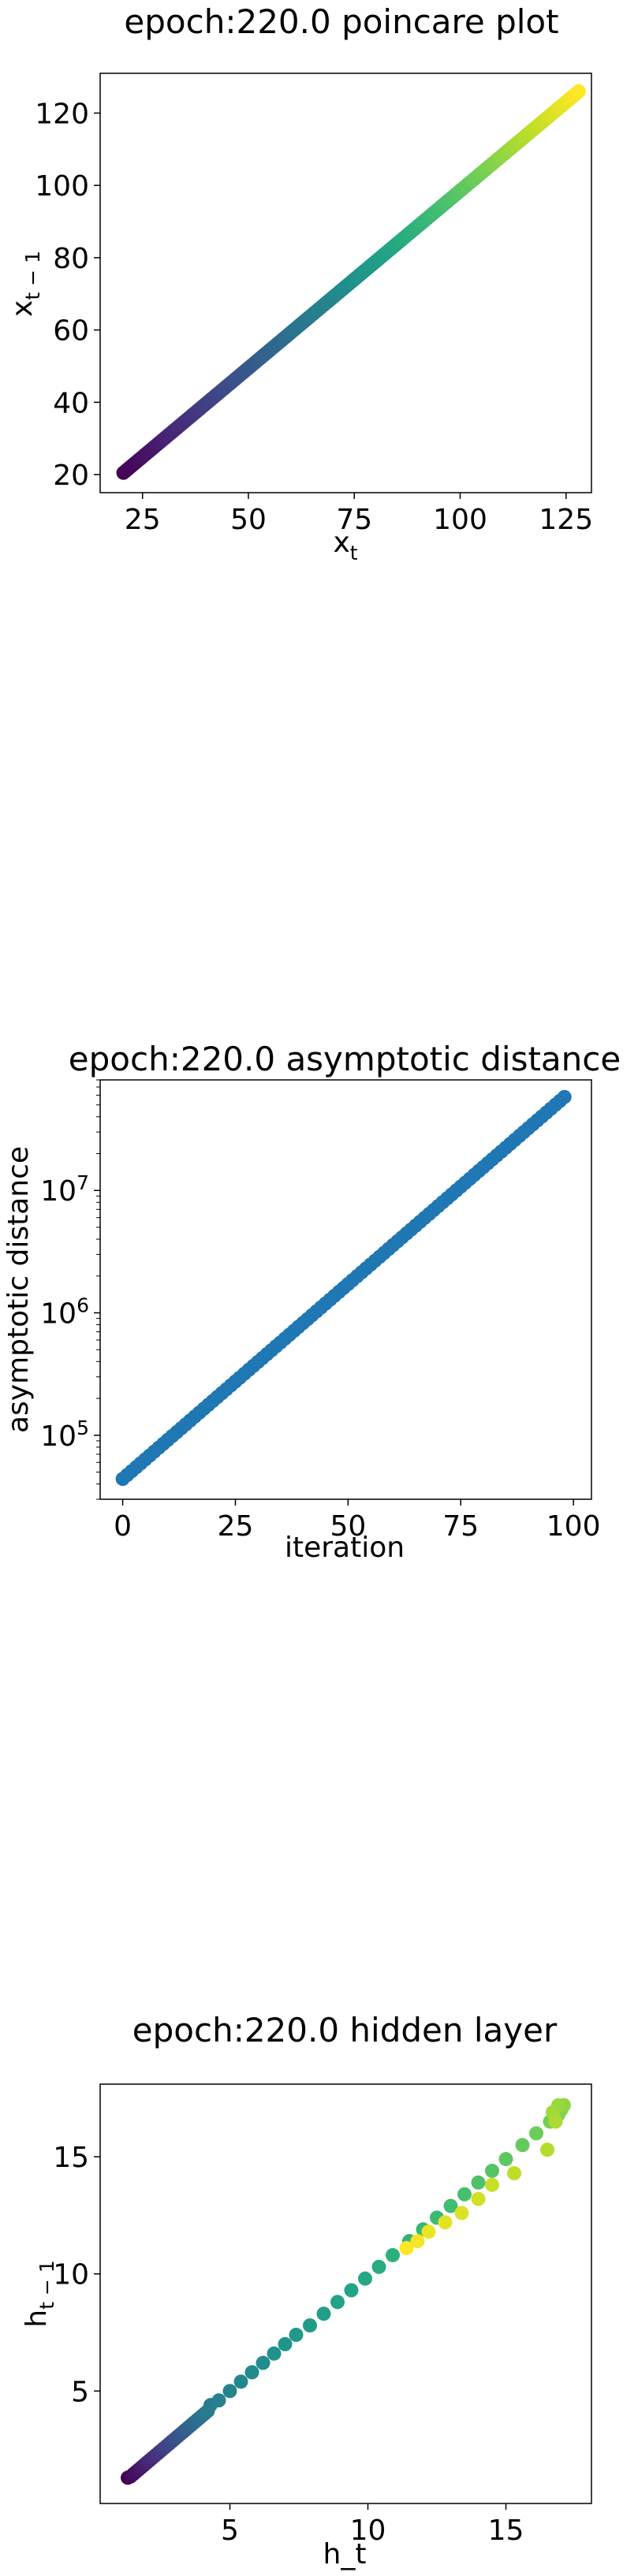  What do you see at coordinates (123, 1526) in the screenshot?
I see `x-tick-label: 0` at bounding box center [123, 1526].